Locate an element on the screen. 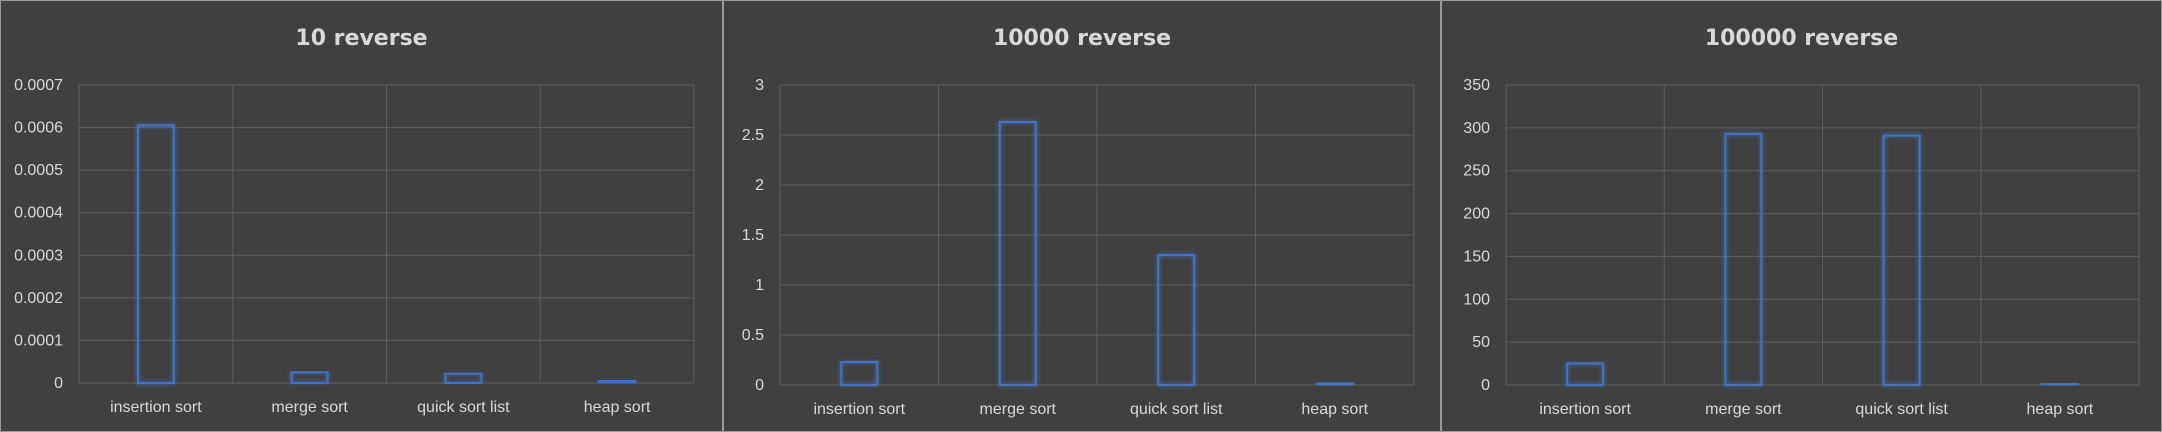 Image resolution: width=2162 pixels, height=432 pixels. y-tick-label: 300 is located at coordinates (1476, 128).